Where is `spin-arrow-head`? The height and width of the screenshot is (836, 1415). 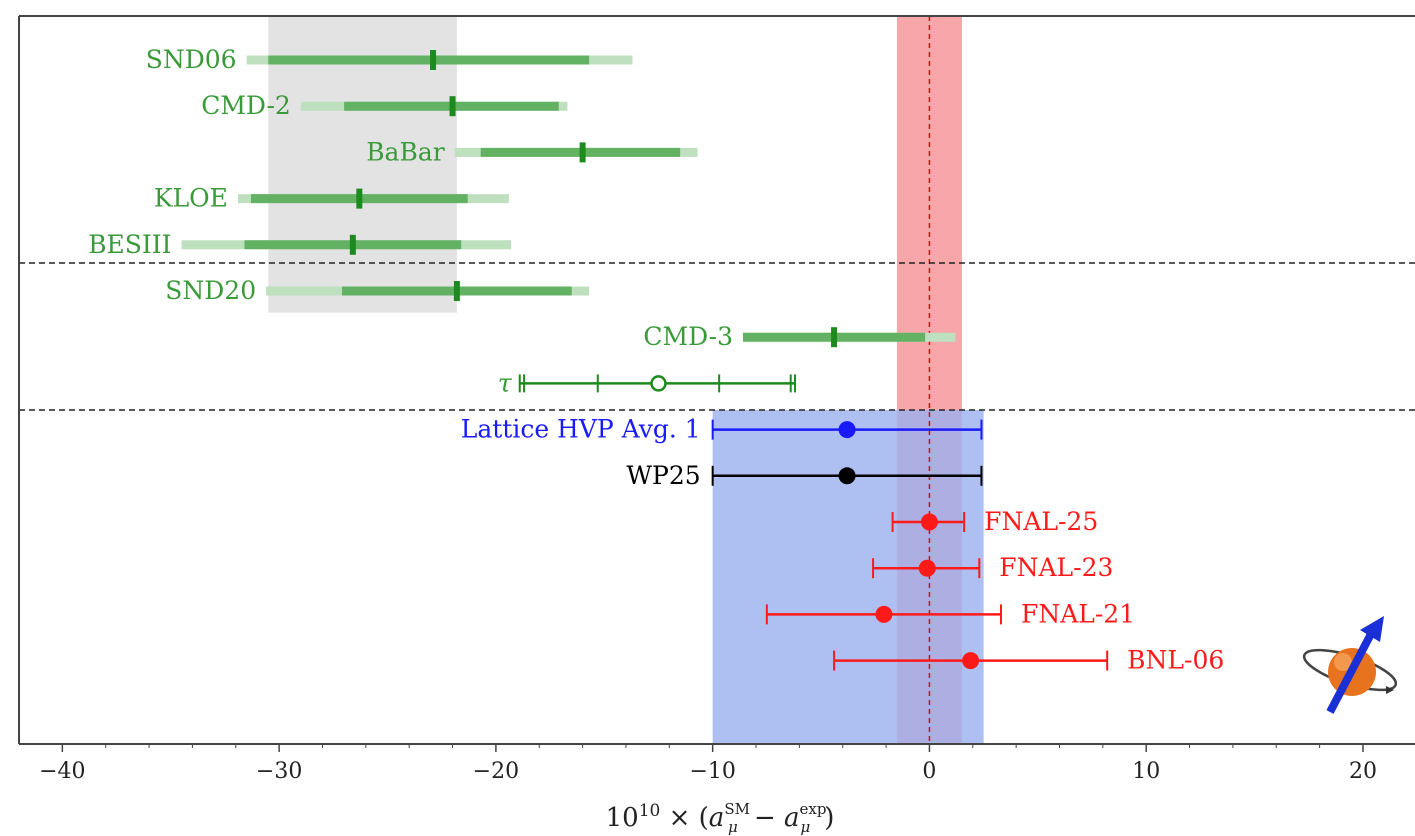 spin-arrow-head is located at coordinates (1372, 629).